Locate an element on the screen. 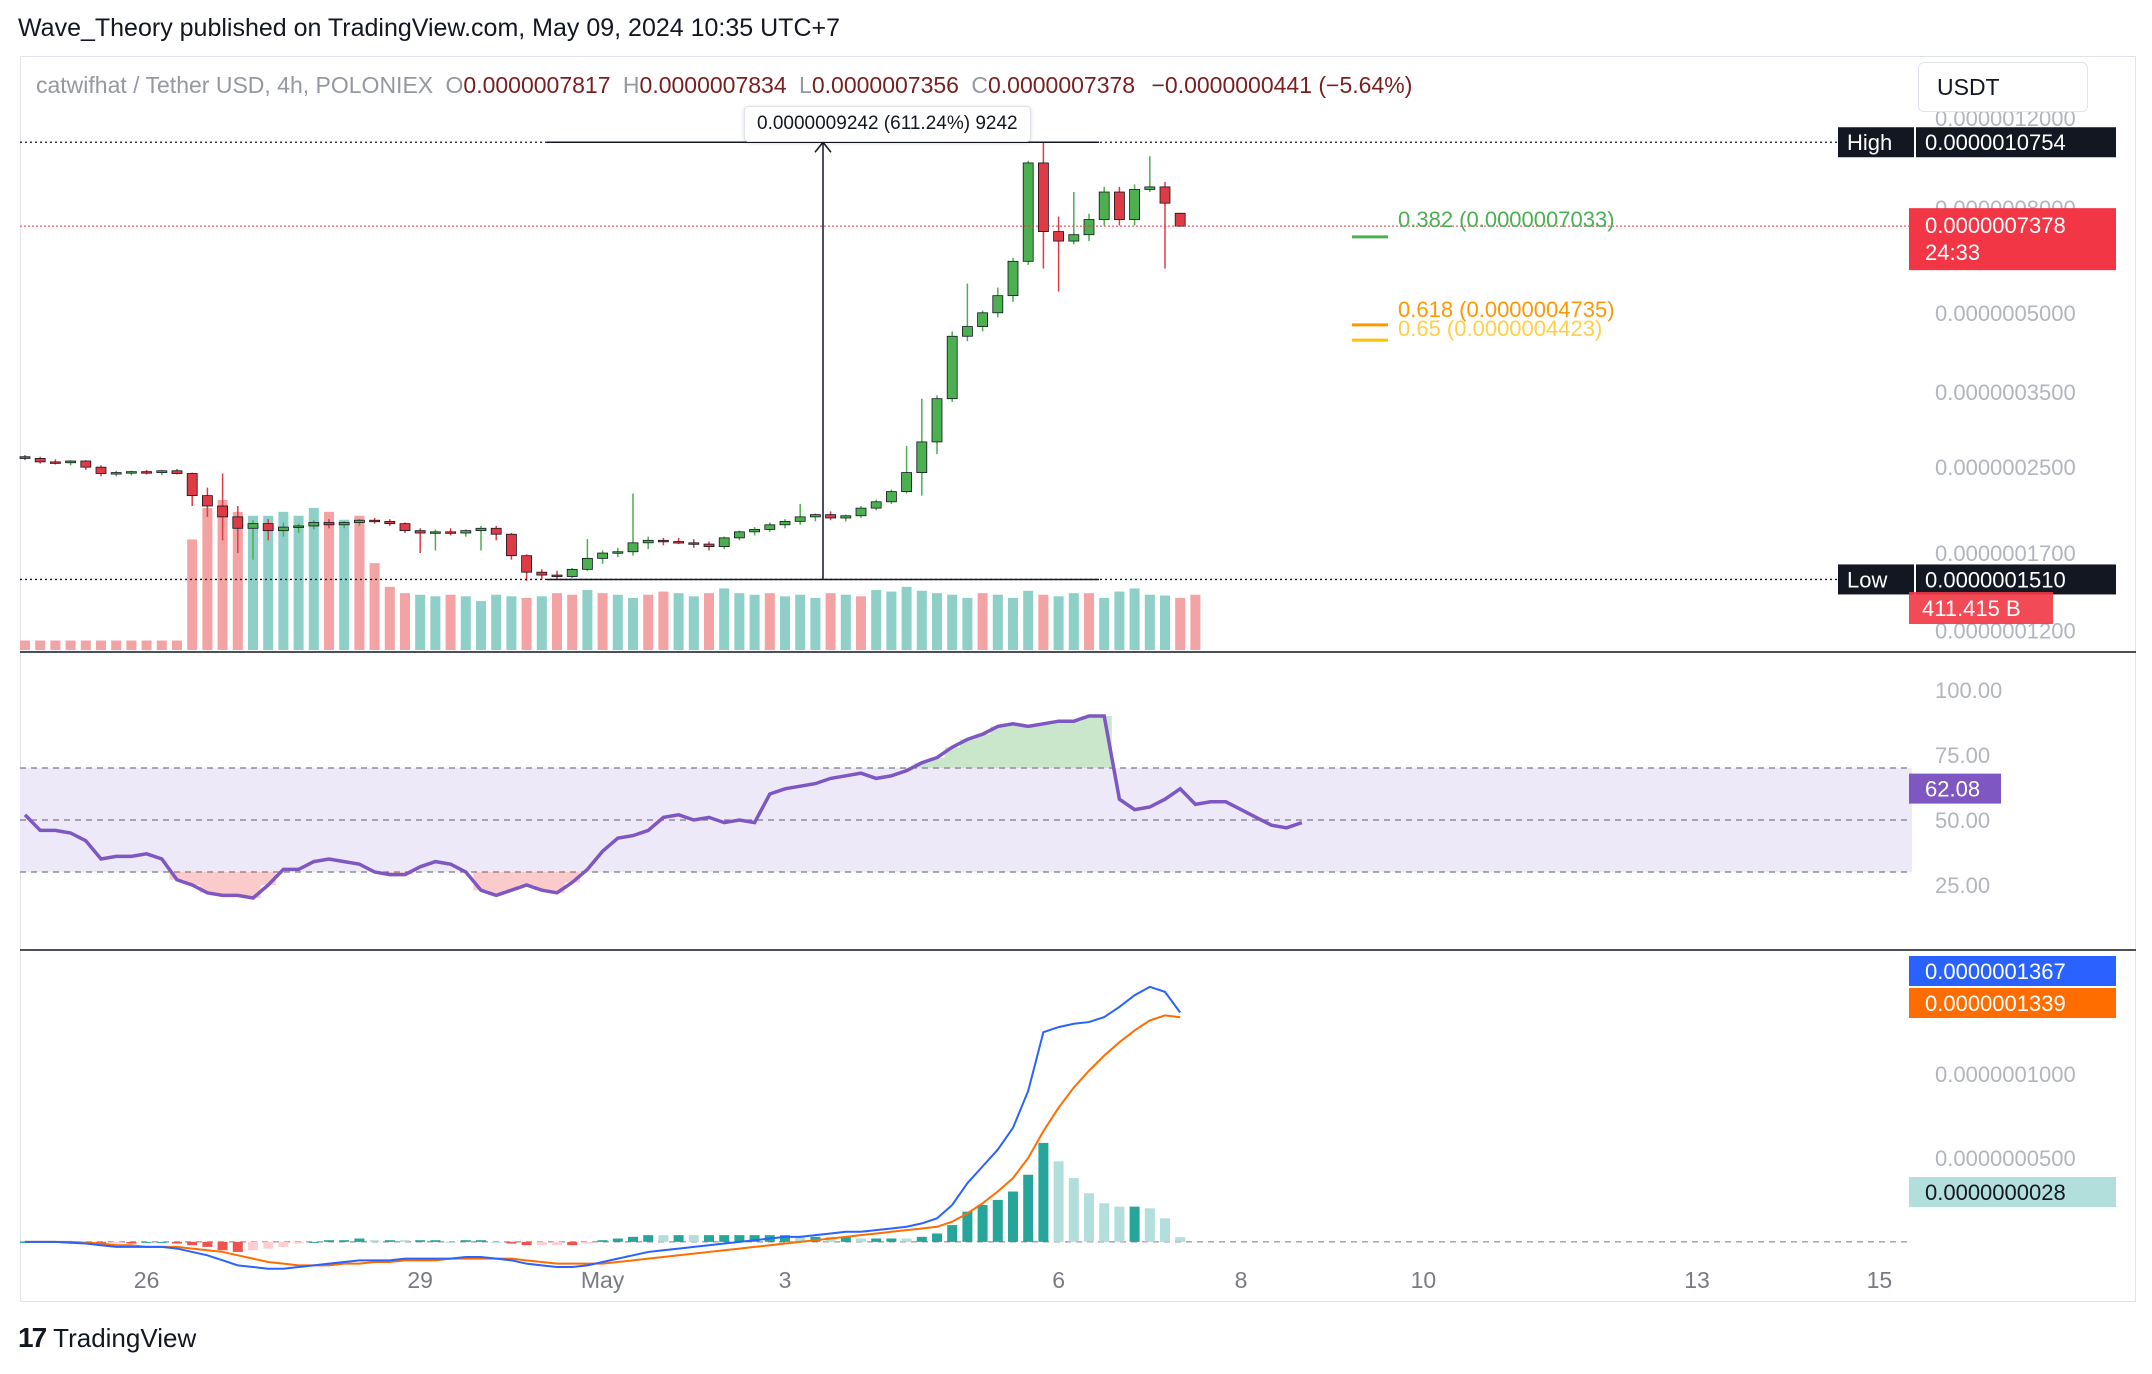  rsi-axis-tick: 100.00 is located at coordinates (1968, 690).